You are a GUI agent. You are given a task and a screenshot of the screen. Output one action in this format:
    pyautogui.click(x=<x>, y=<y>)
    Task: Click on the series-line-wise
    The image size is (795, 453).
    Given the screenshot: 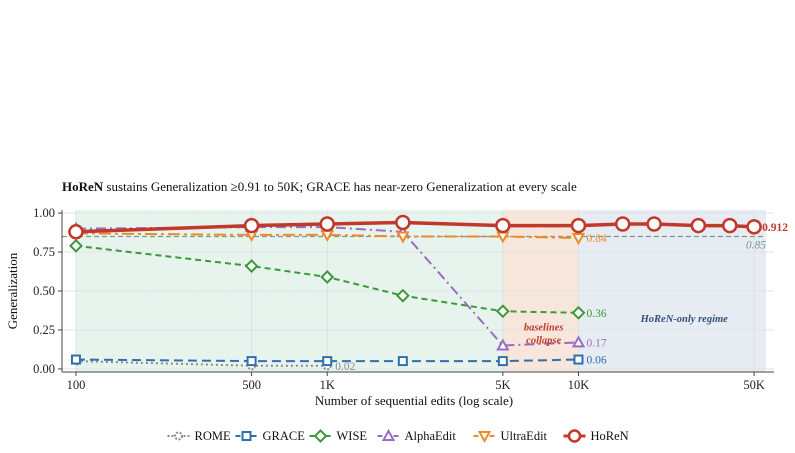 What is the action you would take?
    pyautogui.click(x=327, y=279)
    